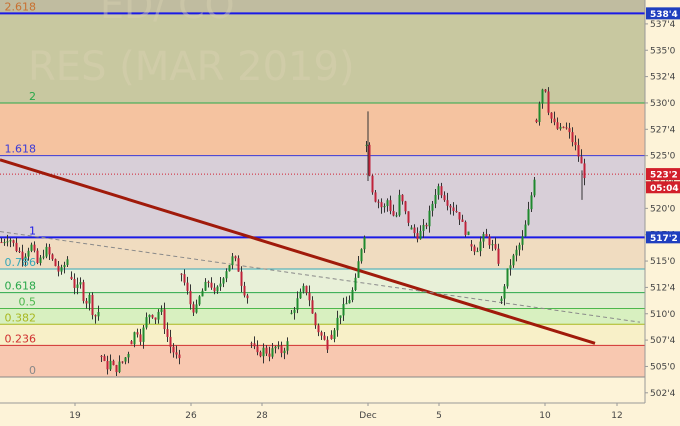 This screenshot has height=426, width=680. What do you see at coordinates (663, 394) in the screenshot?
I see `price-tick-label: 502'4` at bounding box center [663, 394].